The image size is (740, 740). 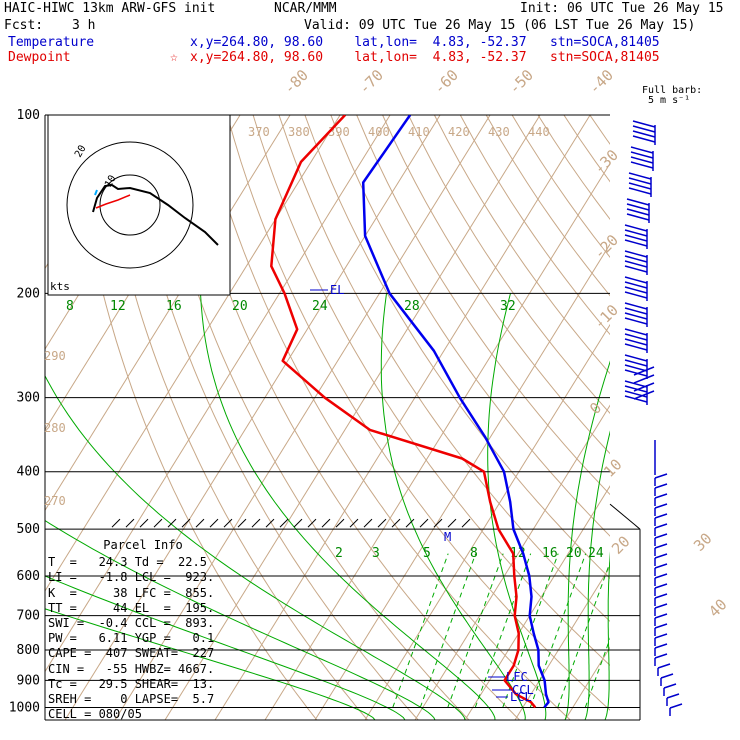 What do you see at coordinates (55, 356) in the screenshot?
I see `theta-low-label: 290` at bounding box center [55, 356].